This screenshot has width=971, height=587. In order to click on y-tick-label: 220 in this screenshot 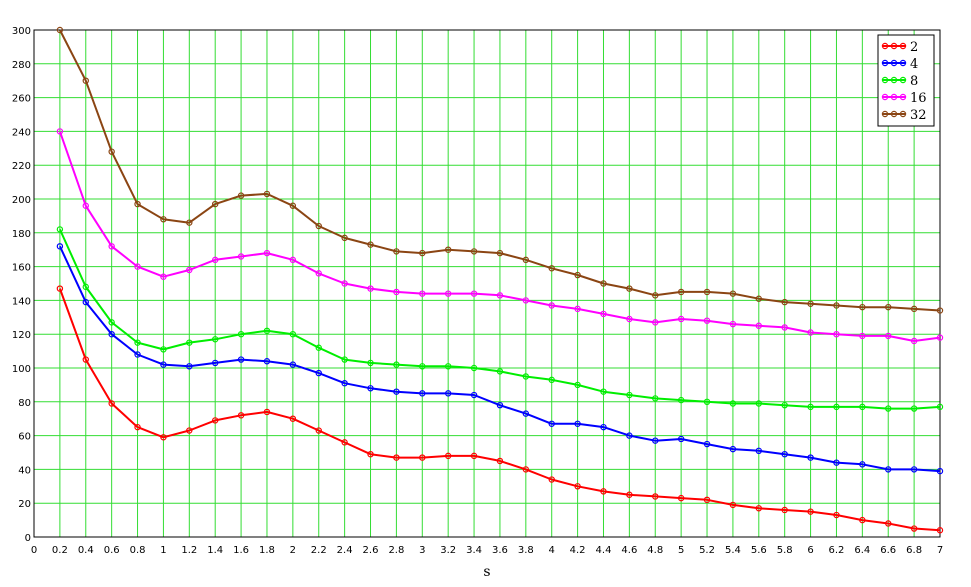, I will do `click(21, 166)`.